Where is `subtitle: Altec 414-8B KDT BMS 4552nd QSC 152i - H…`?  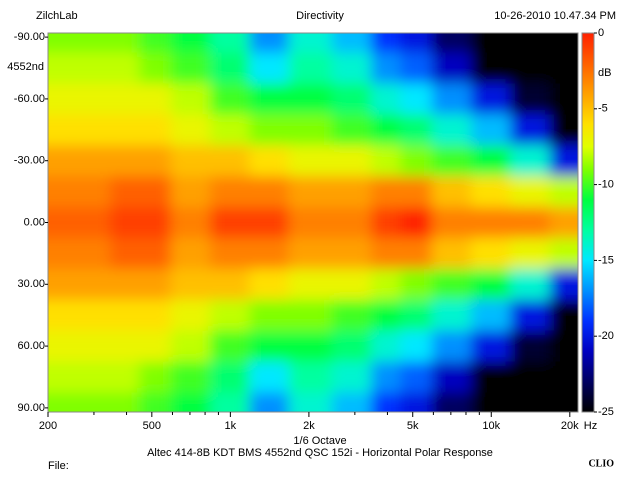 subtitle: Altec 414-8B KDT BMS 4552nd QSC 152i - H… is located at coordinates (320, 453).